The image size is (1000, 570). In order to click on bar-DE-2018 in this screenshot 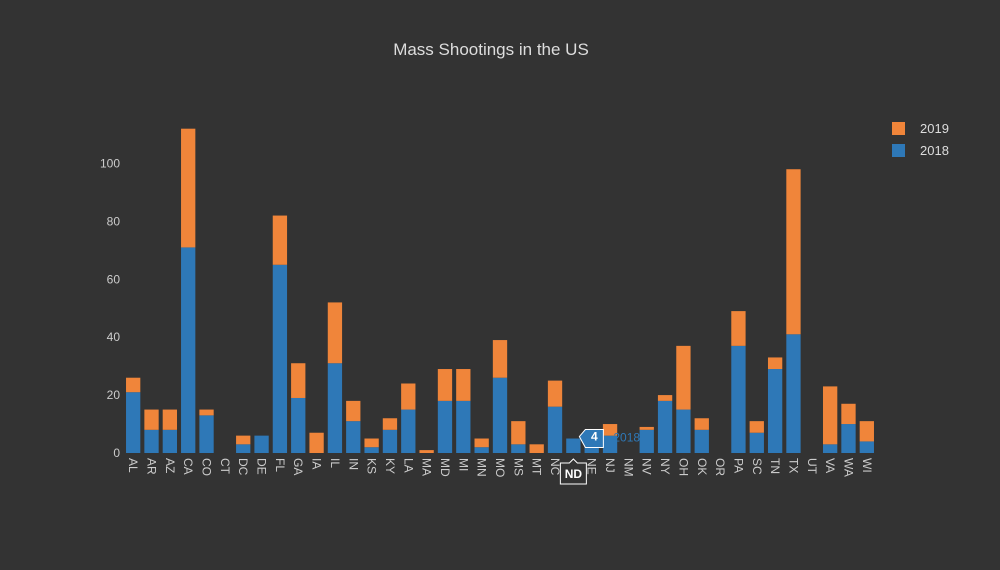, I will do `click(261, 444)`.